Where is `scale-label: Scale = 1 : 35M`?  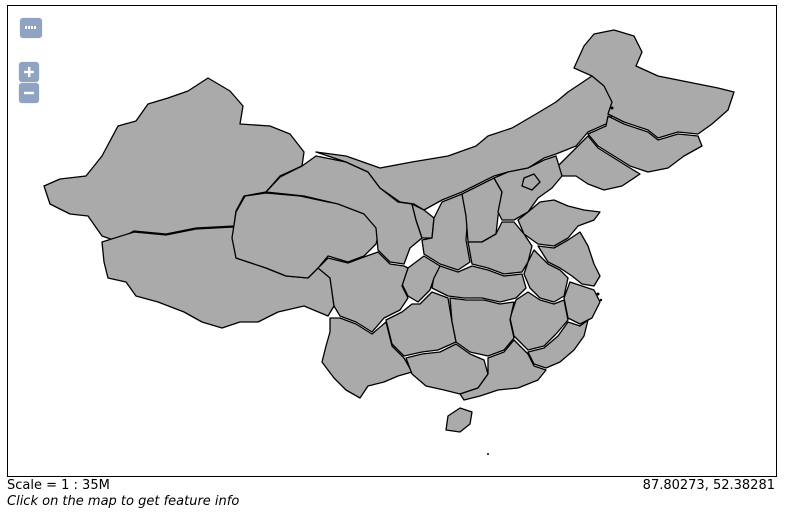 scale-label: Scale = 1 : 35M is located at coordinates (58, 485).